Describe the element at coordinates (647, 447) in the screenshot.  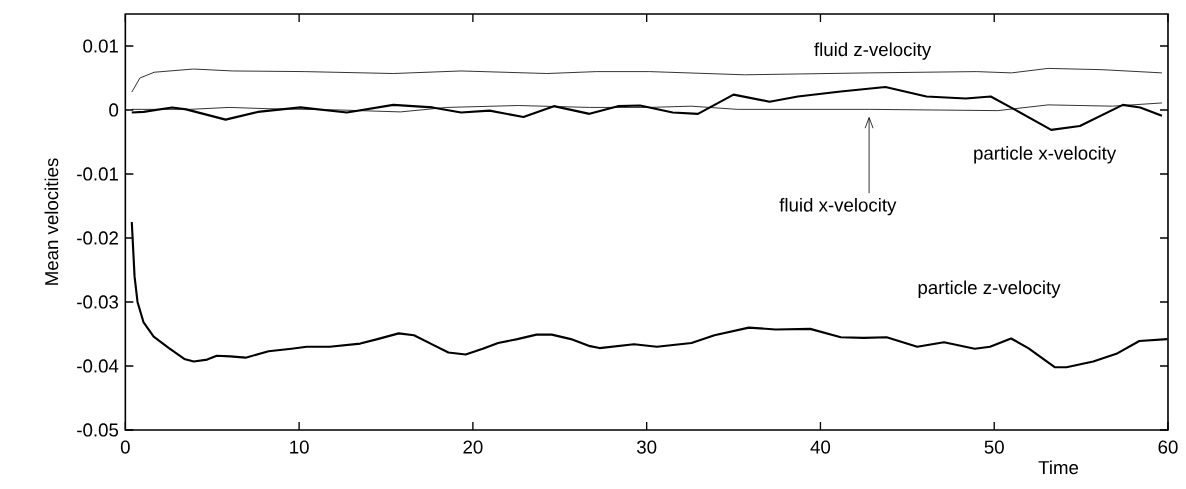
I see `x-tick-label: 30` at that location.